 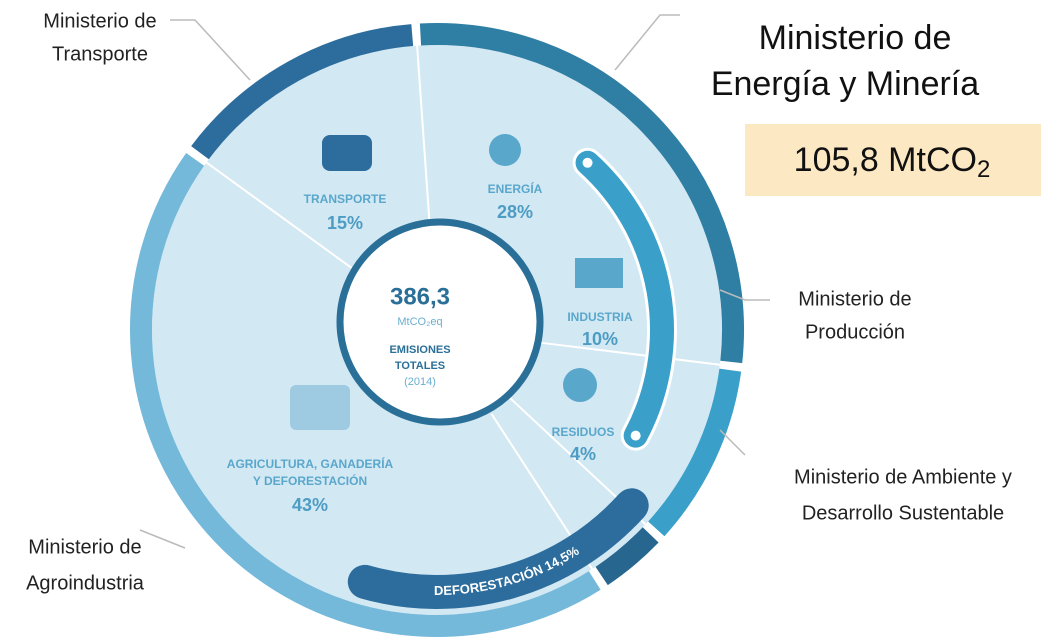 What do you see at coordinates (419, 350) in the screenshot?
I see `caption: EMISIONES` at bounding box center [419, 350].